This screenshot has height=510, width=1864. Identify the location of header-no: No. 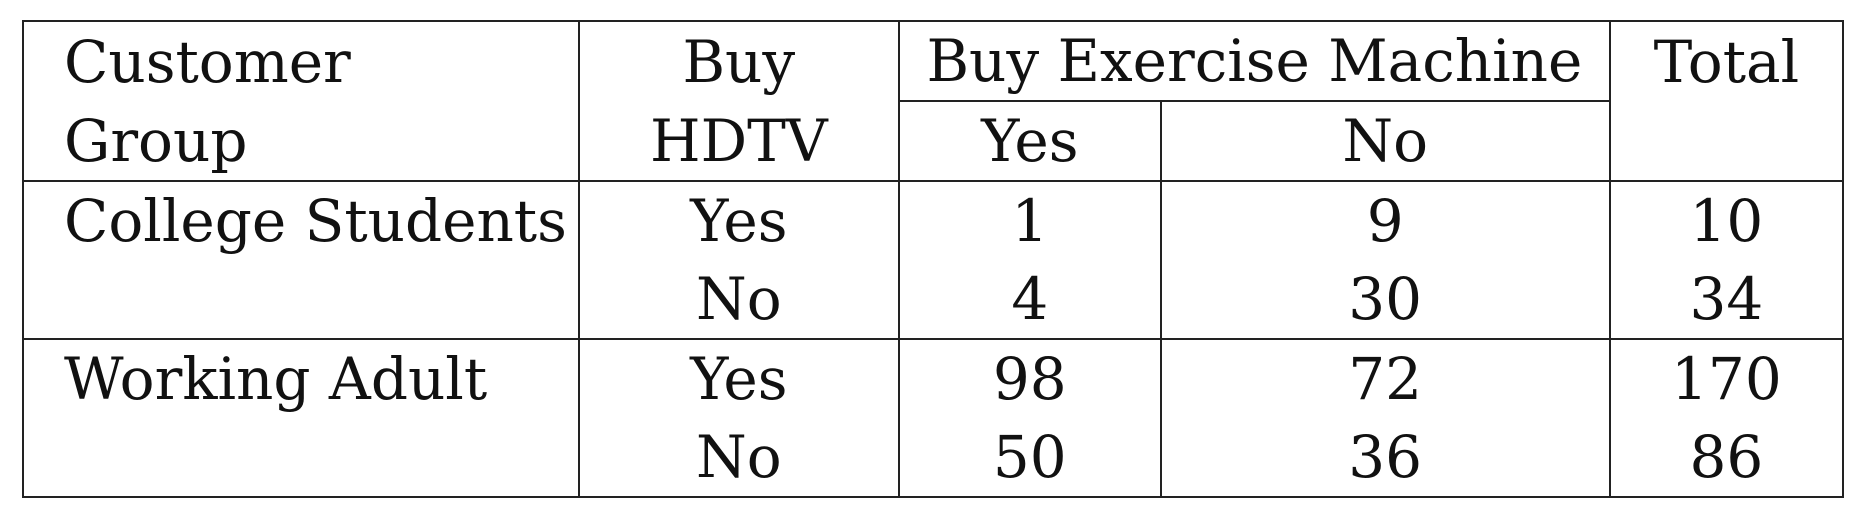
(1385, 141).